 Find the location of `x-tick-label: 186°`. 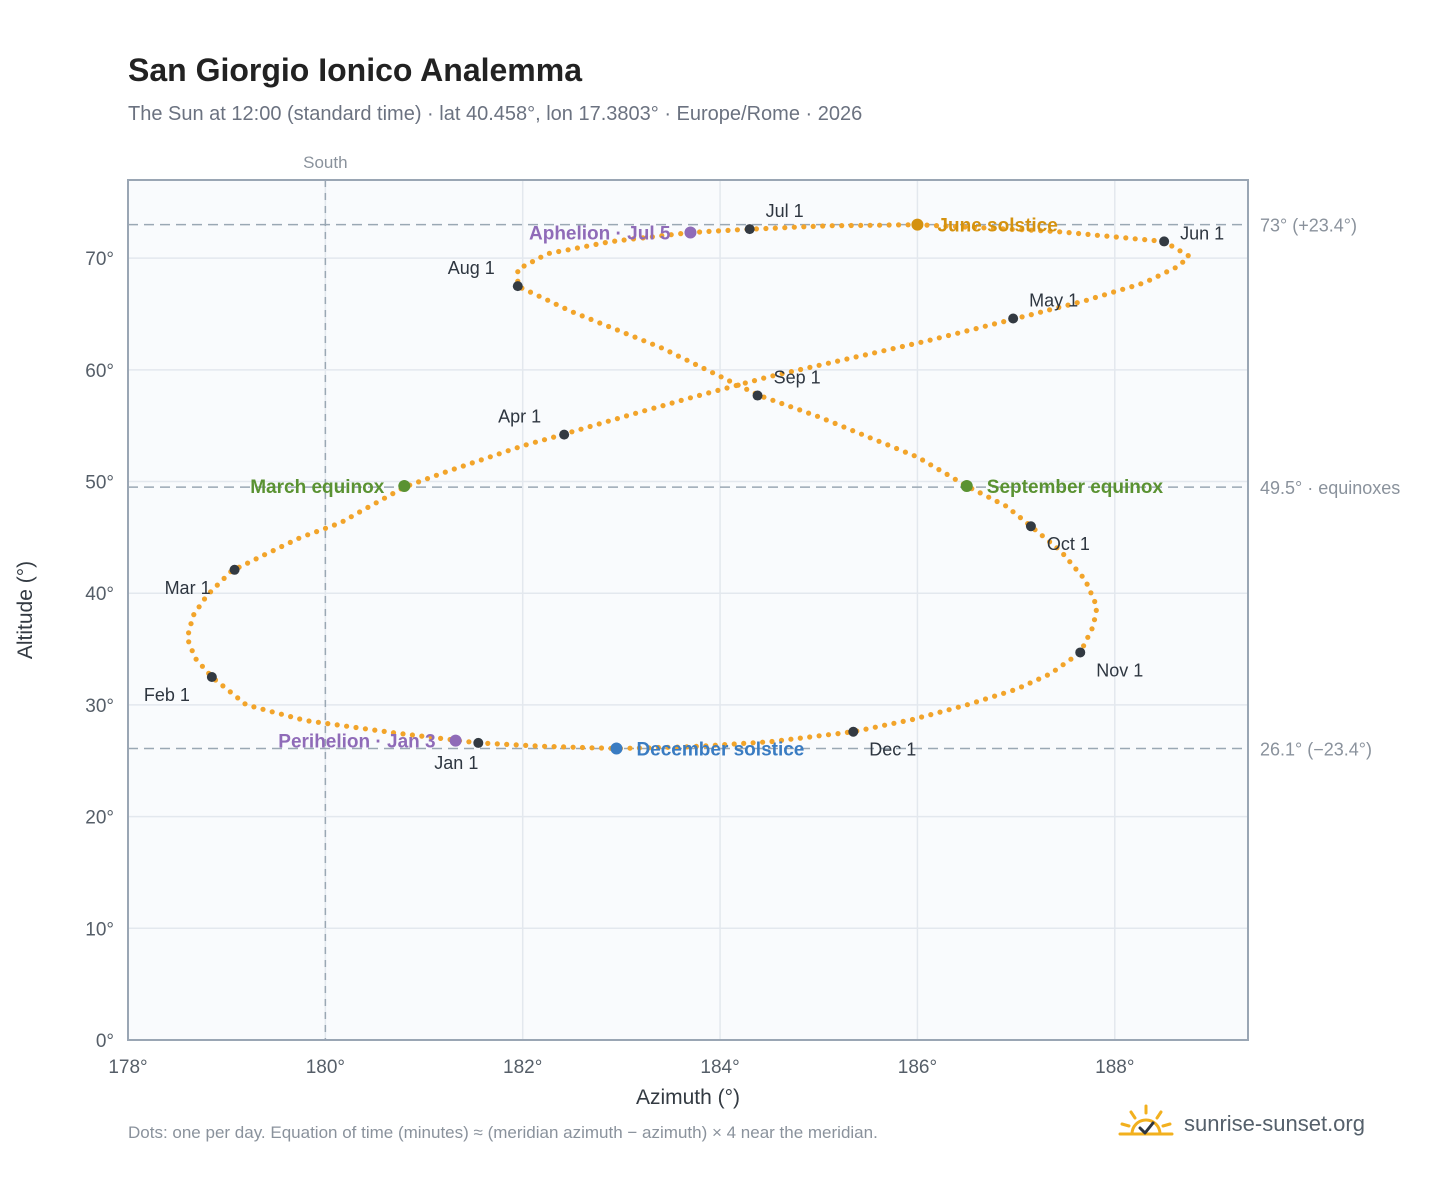

x-tick-label: 186° is located at coordinates (917, 1067).